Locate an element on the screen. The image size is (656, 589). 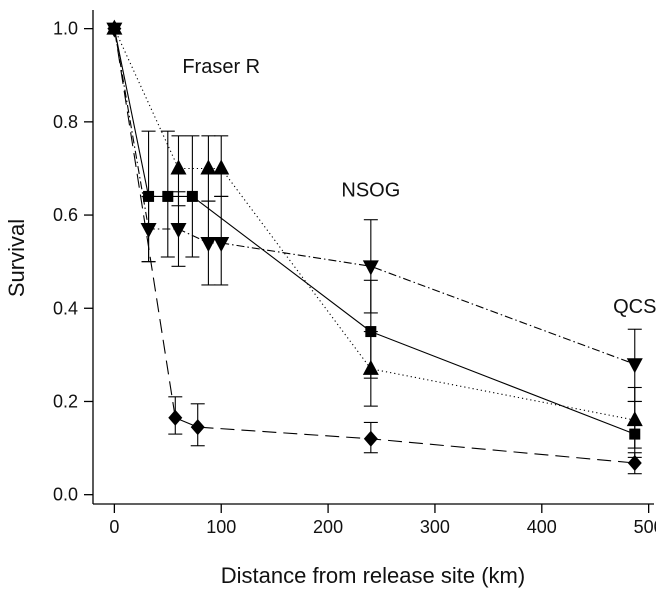
annotation-label: Fraser R is located at coordinates (221, 67).